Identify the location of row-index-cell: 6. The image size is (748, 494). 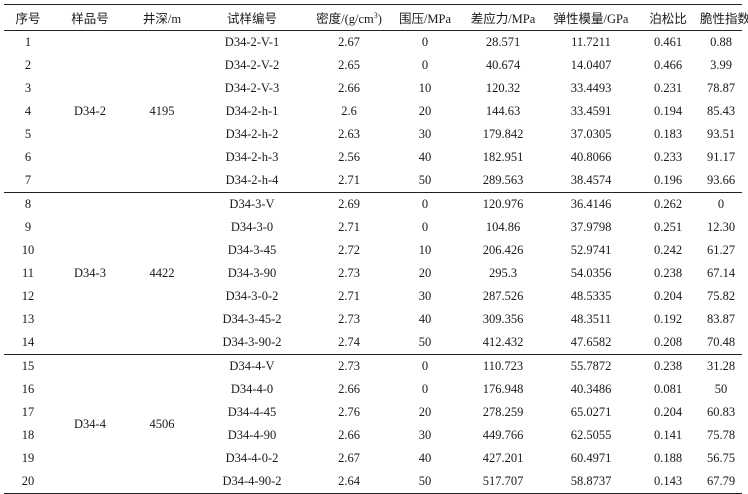
(28, 157).